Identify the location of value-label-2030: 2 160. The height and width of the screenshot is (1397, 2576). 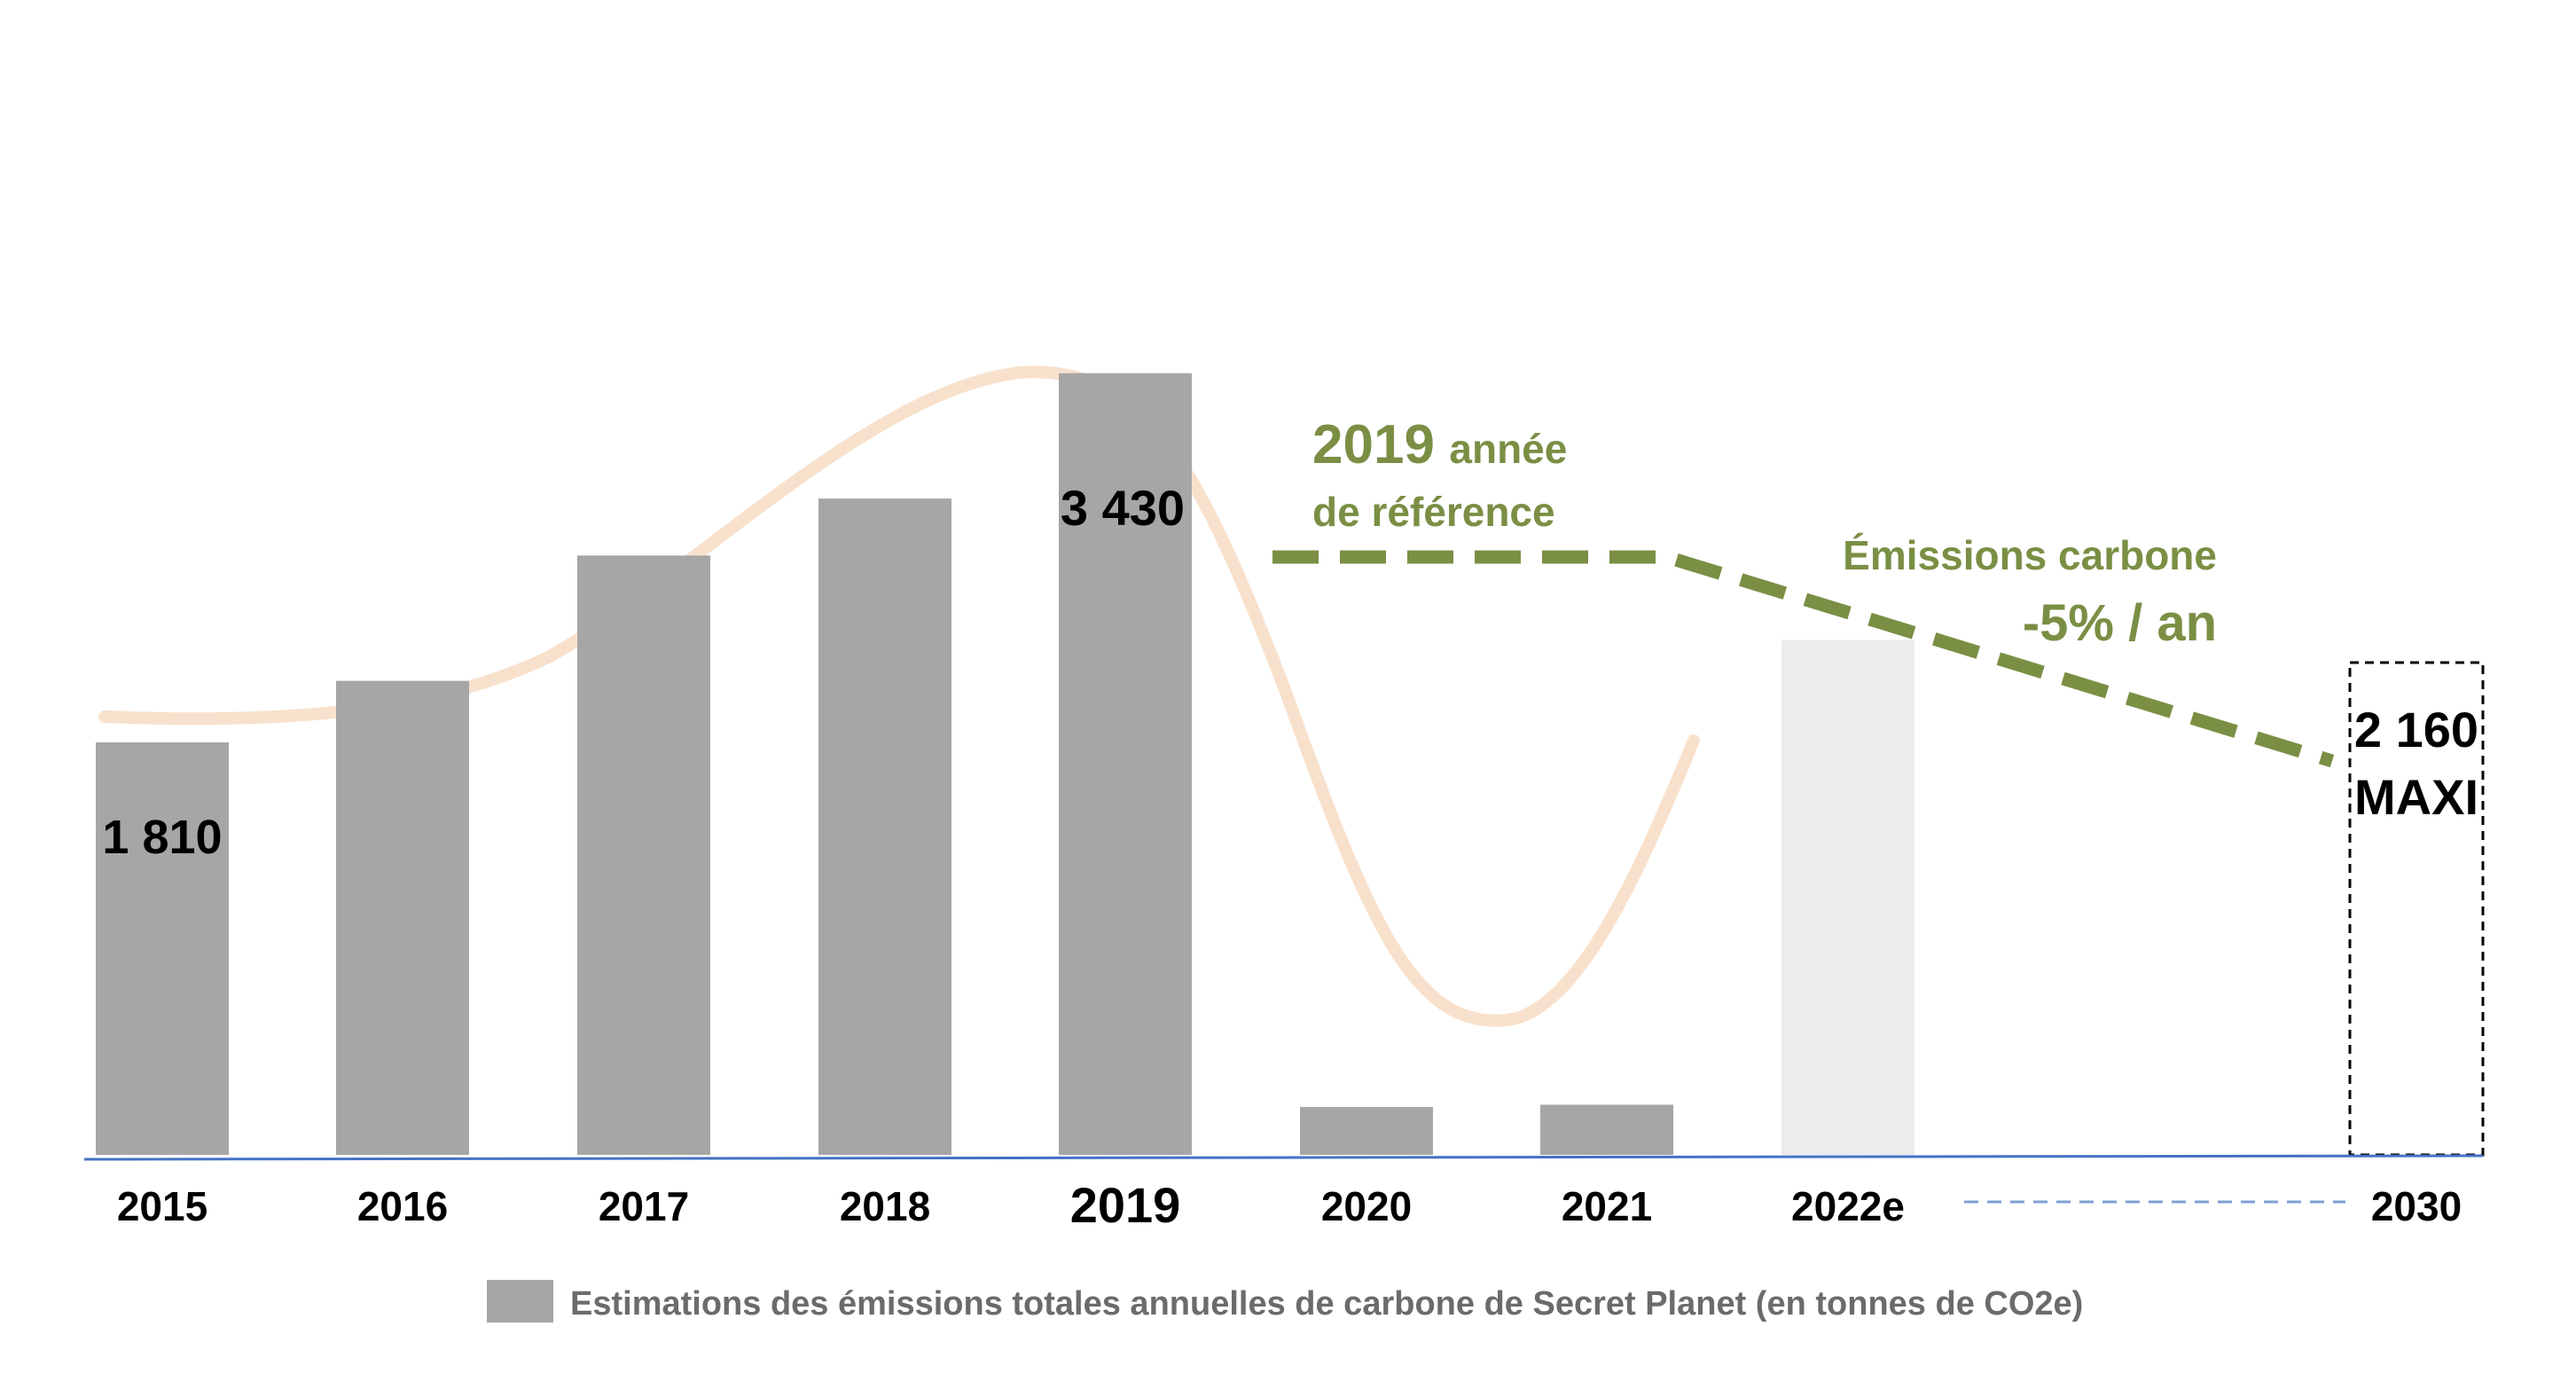
(2416, 729).